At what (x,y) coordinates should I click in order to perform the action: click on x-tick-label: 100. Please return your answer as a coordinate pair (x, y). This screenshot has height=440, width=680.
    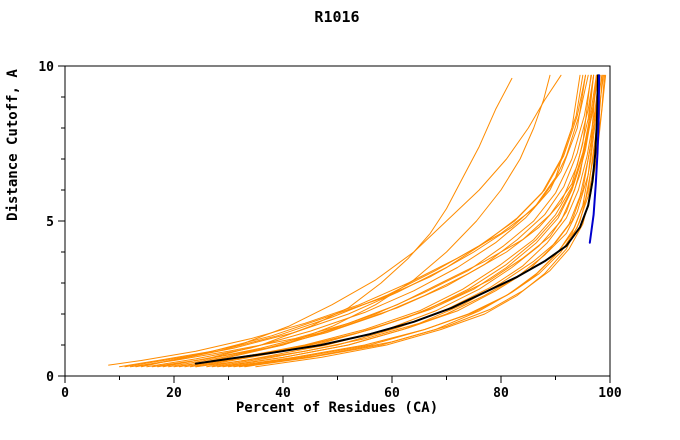
    Looking at the image, I should click on (610, 393).